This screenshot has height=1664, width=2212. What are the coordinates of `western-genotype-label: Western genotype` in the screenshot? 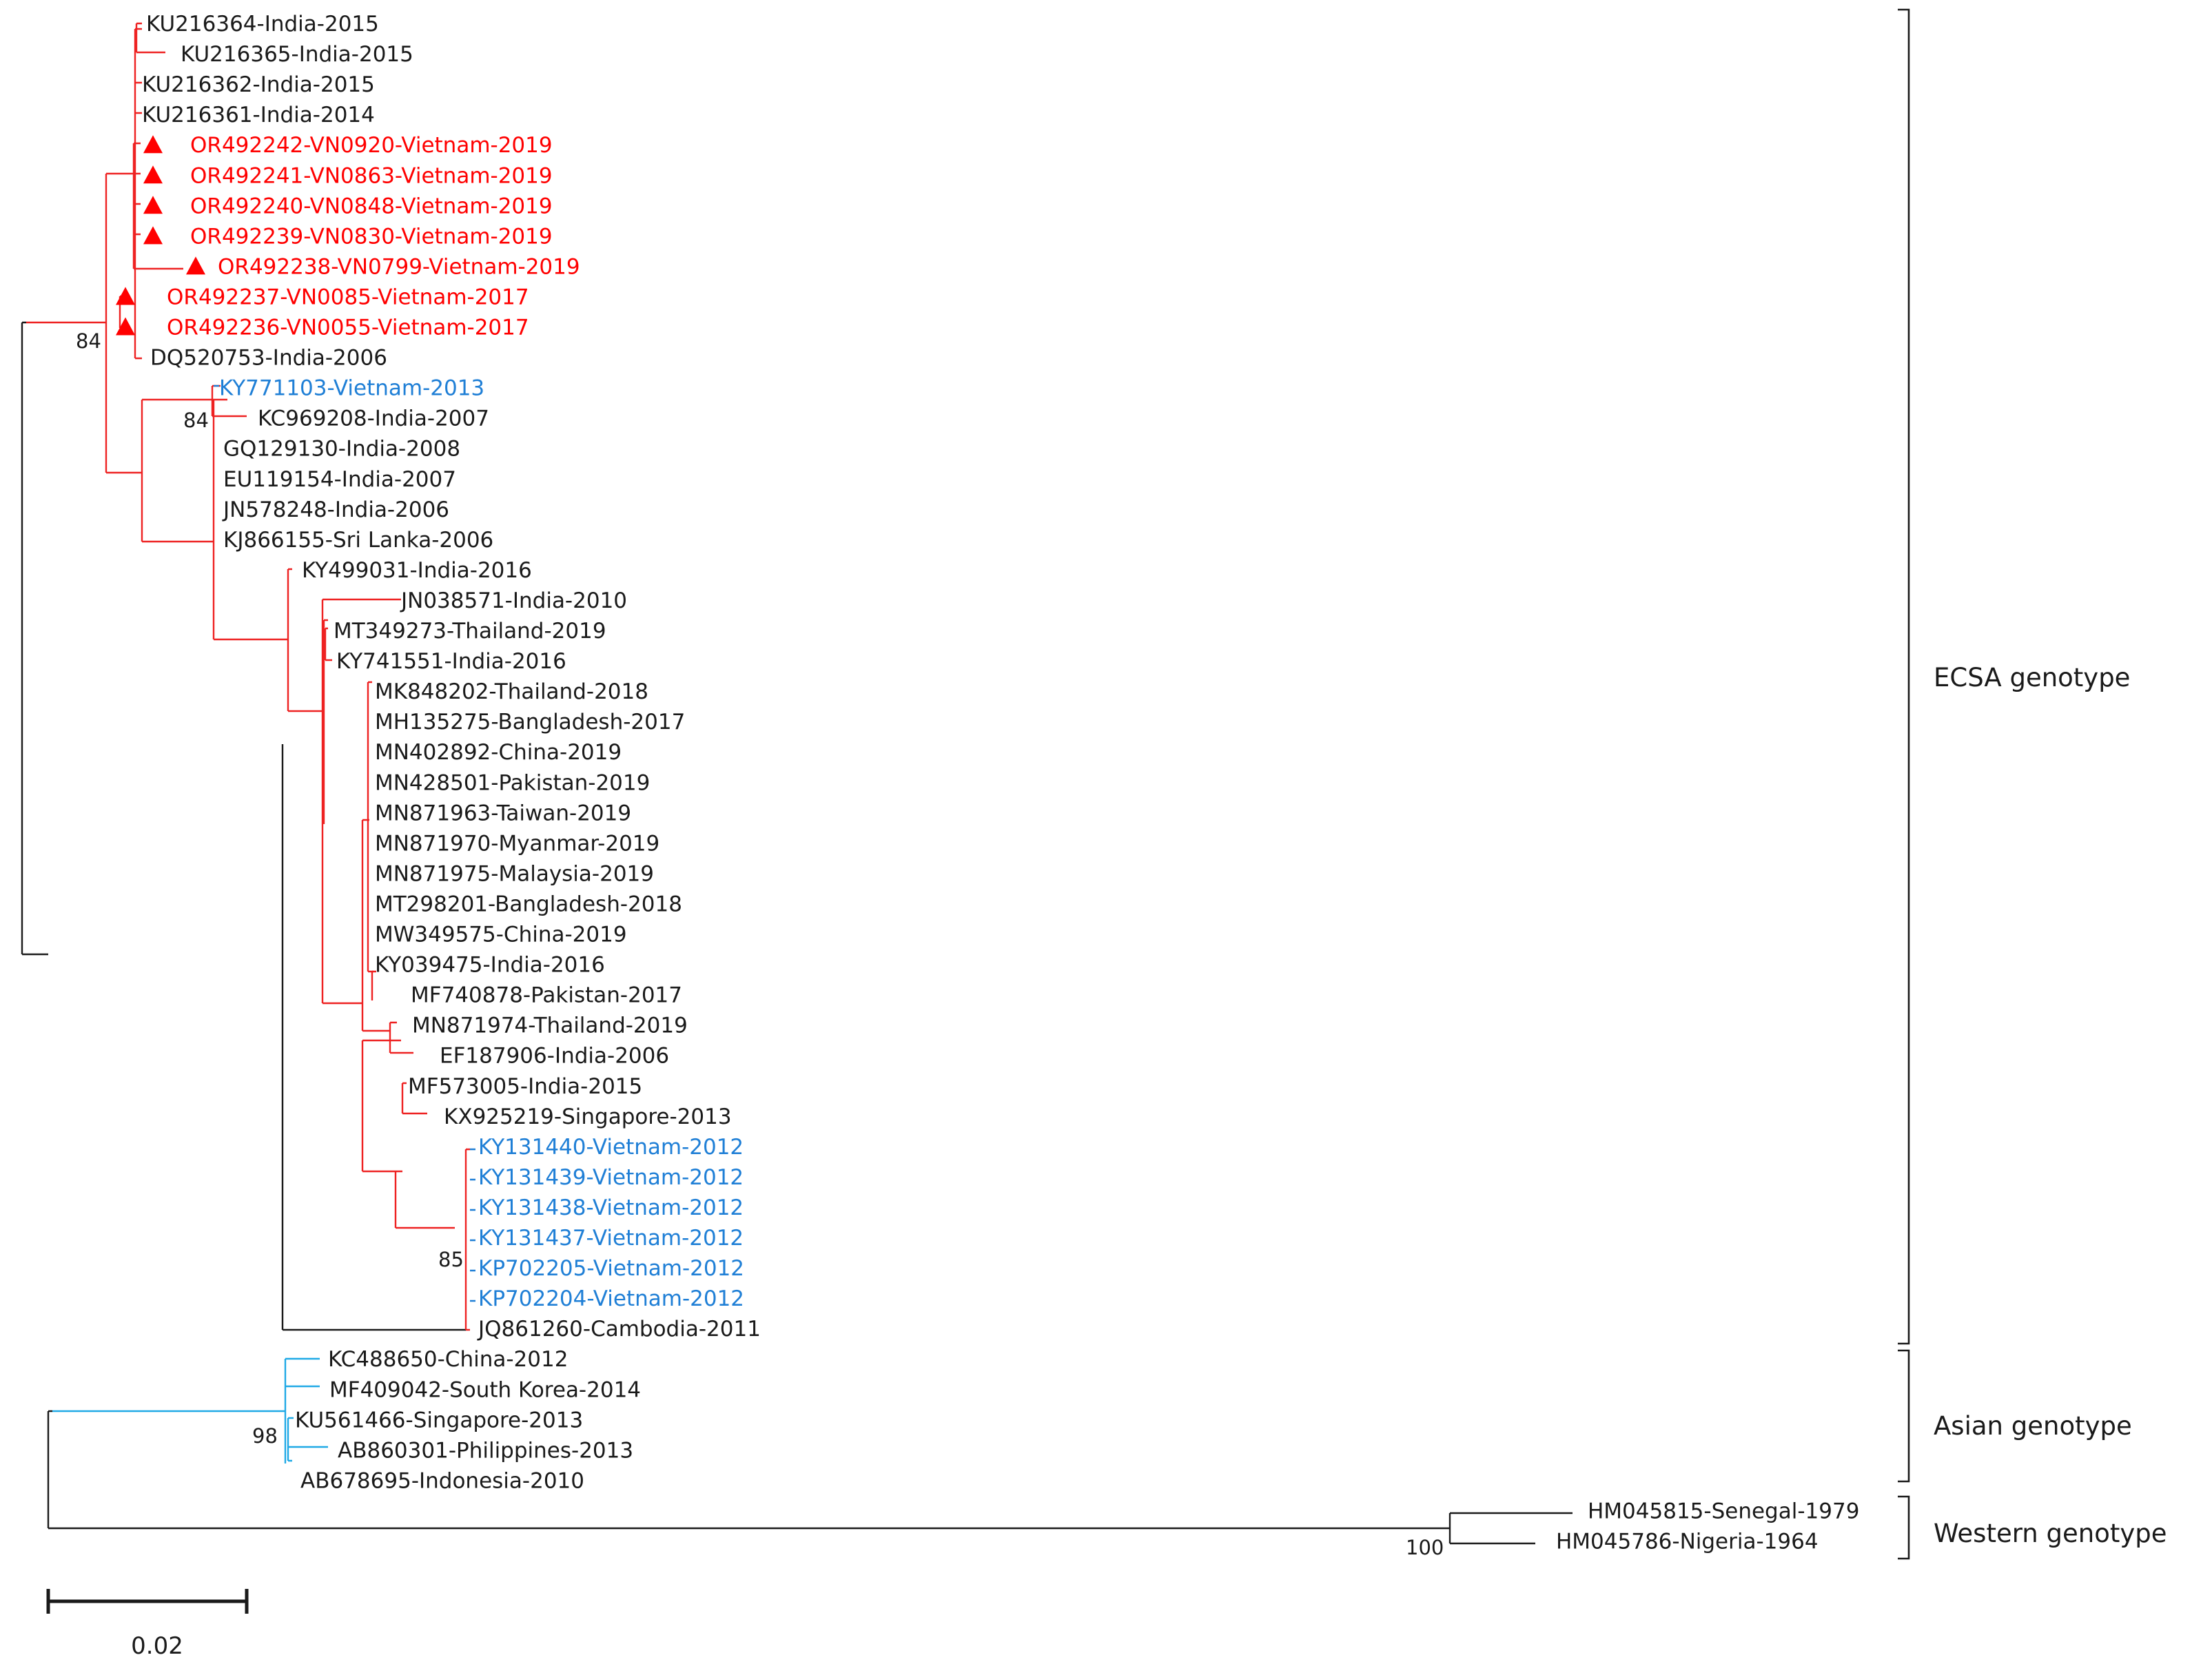 It's located at (2050, 1533).